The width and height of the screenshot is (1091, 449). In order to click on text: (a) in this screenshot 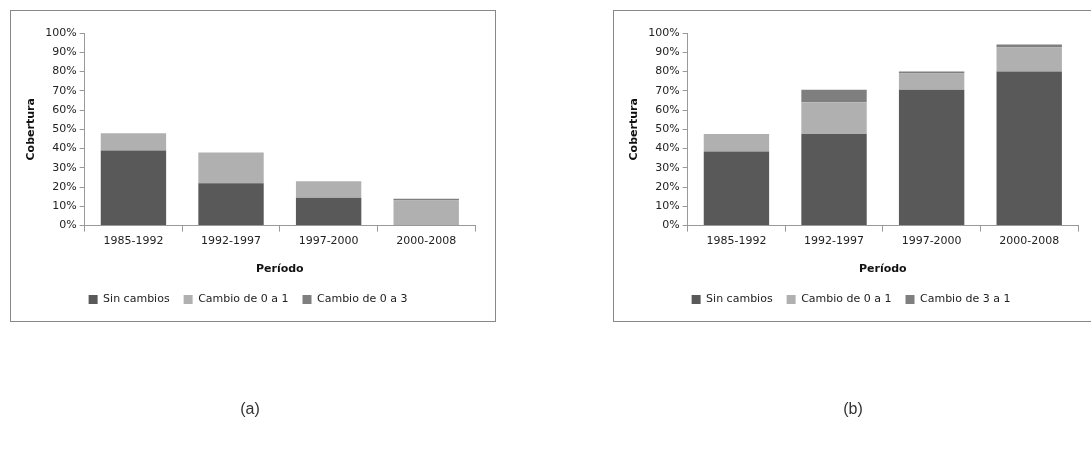, I will do `click(250, 409)`.